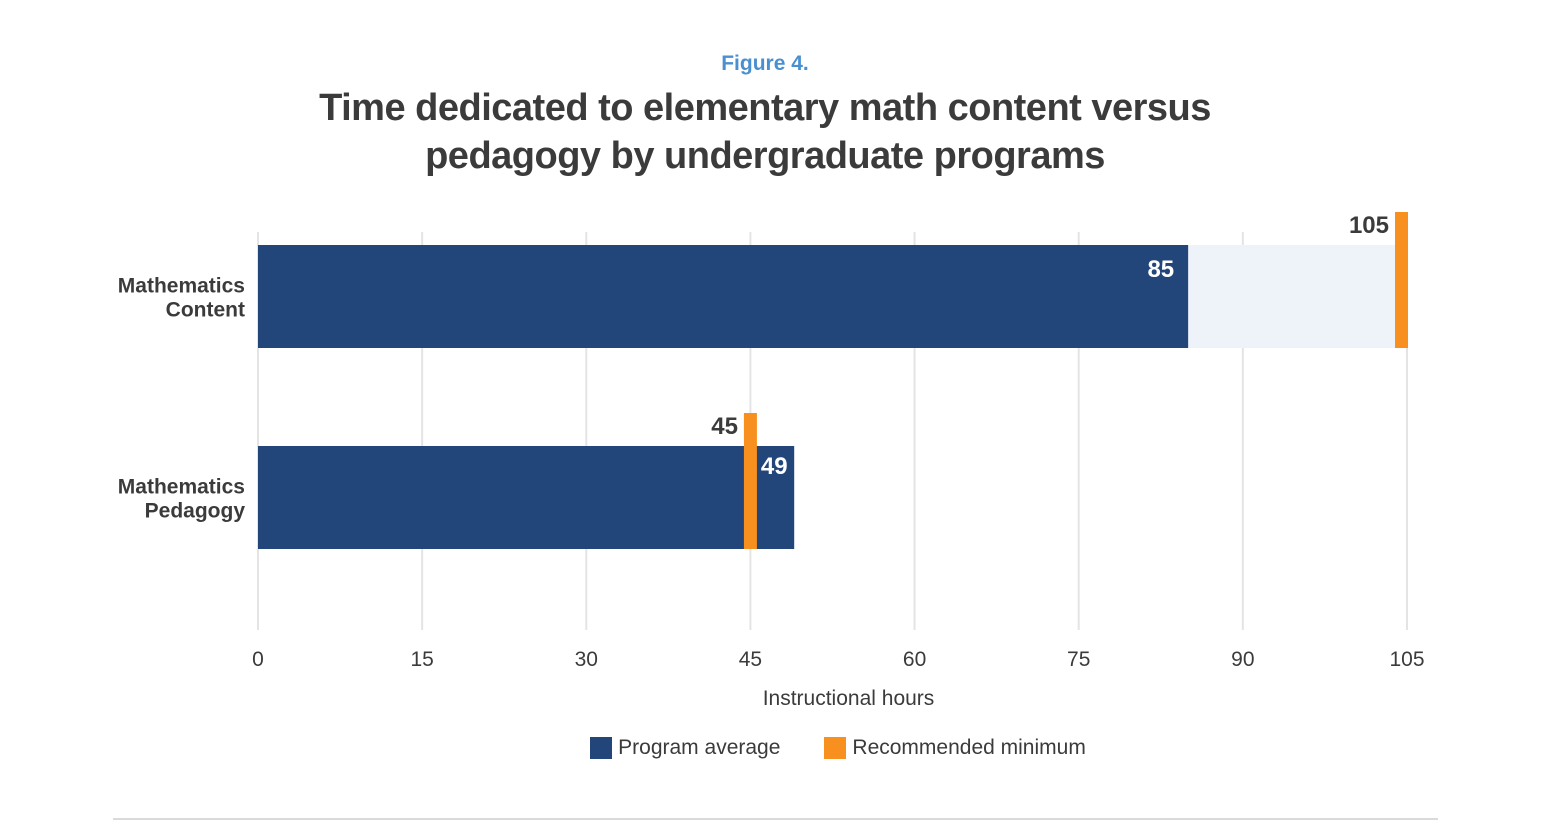 The width and height of the screenshot is (1560, 828). I want to click on x-tick-label-30: 30, so click(586, 659).